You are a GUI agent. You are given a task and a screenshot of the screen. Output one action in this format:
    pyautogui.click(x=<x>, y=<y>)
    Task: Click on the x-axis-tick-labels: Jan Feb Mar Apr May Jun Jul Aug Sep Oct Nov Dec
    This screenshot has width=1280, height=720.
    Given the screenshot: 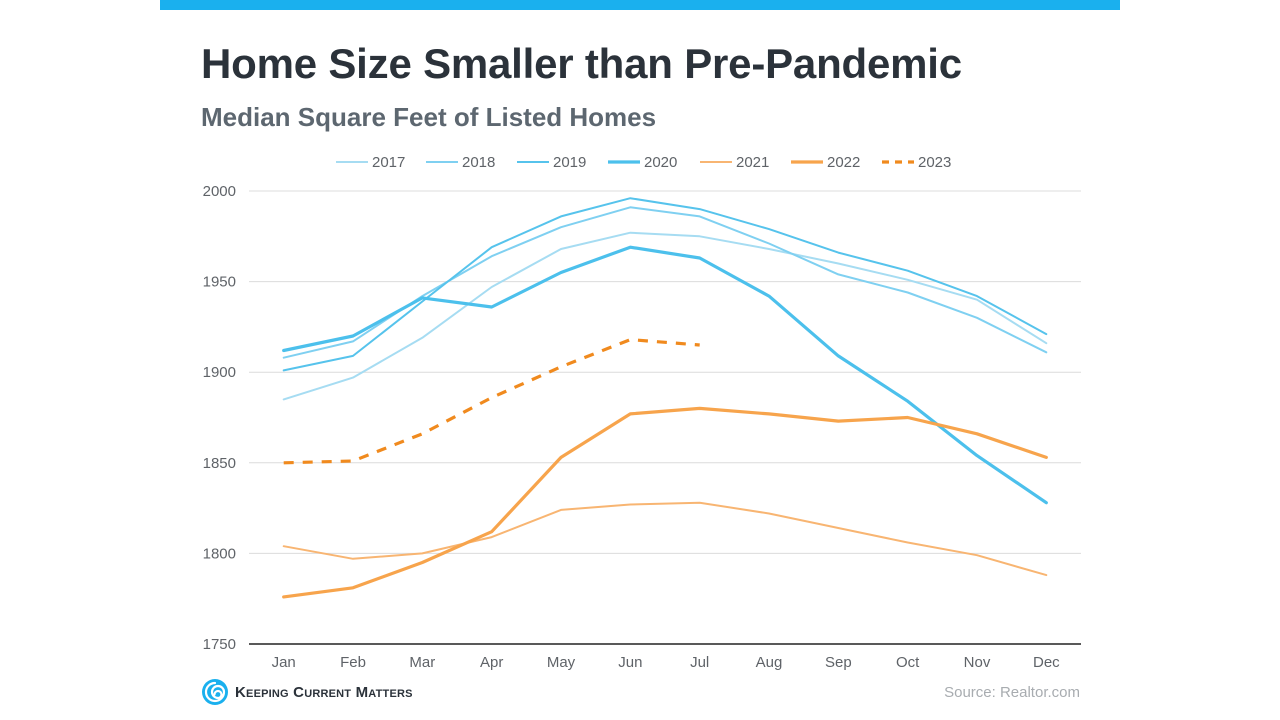 What is the action you would take?
    pyautogui.click(x=666, y=662)
    